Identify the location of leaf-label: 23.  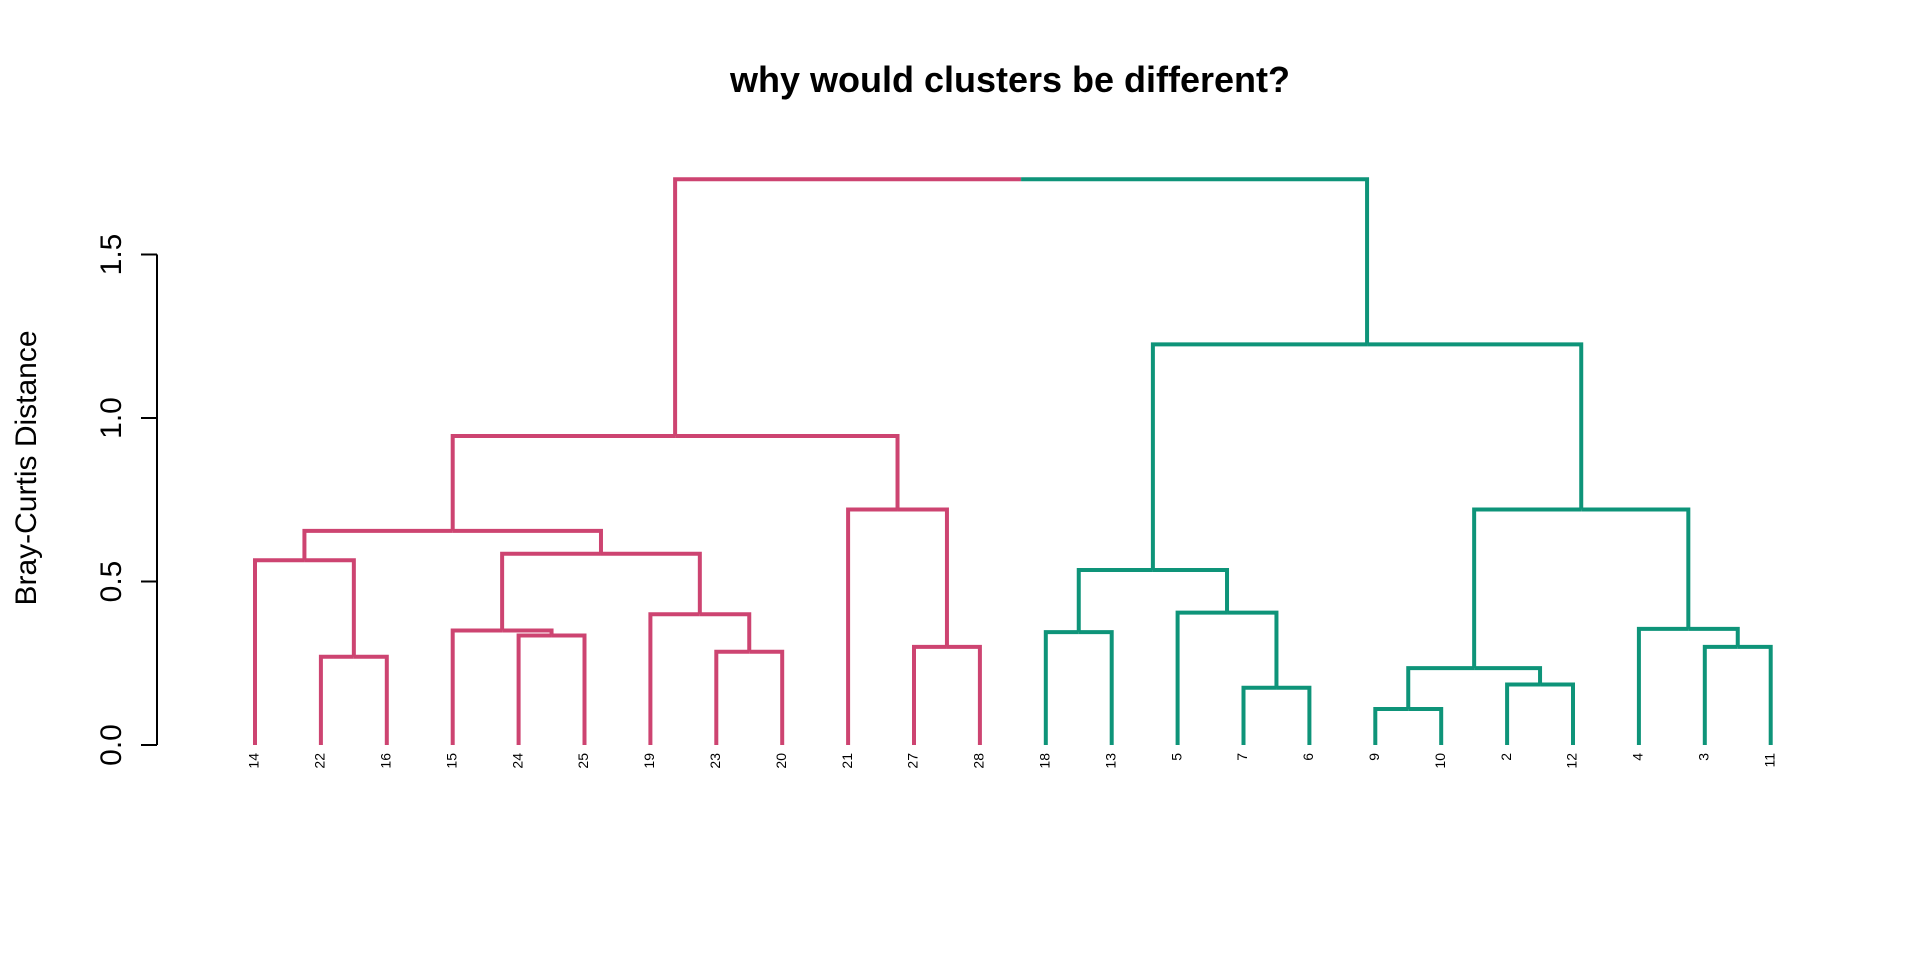
(715, 761).